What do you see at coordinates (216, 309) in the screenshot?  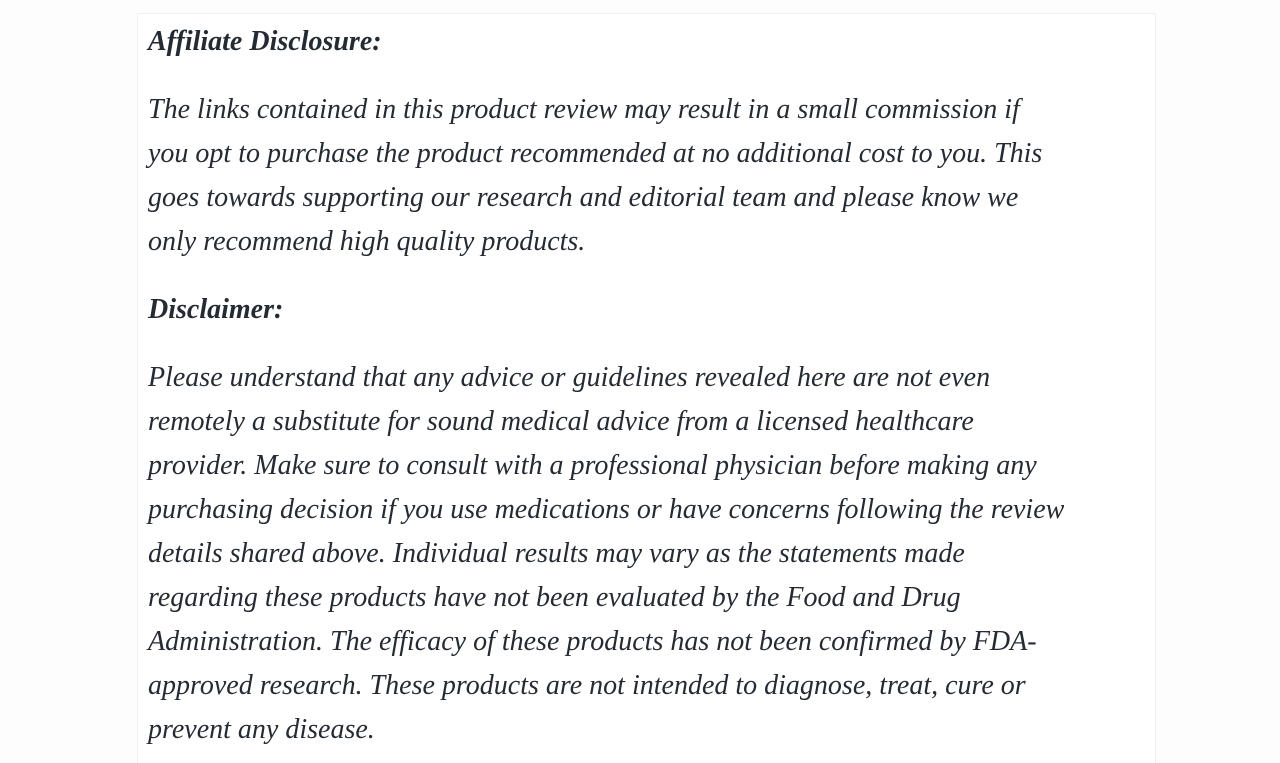 I see `disclaimer-heading: Disclaimer:` at bounding box center [216, 309].